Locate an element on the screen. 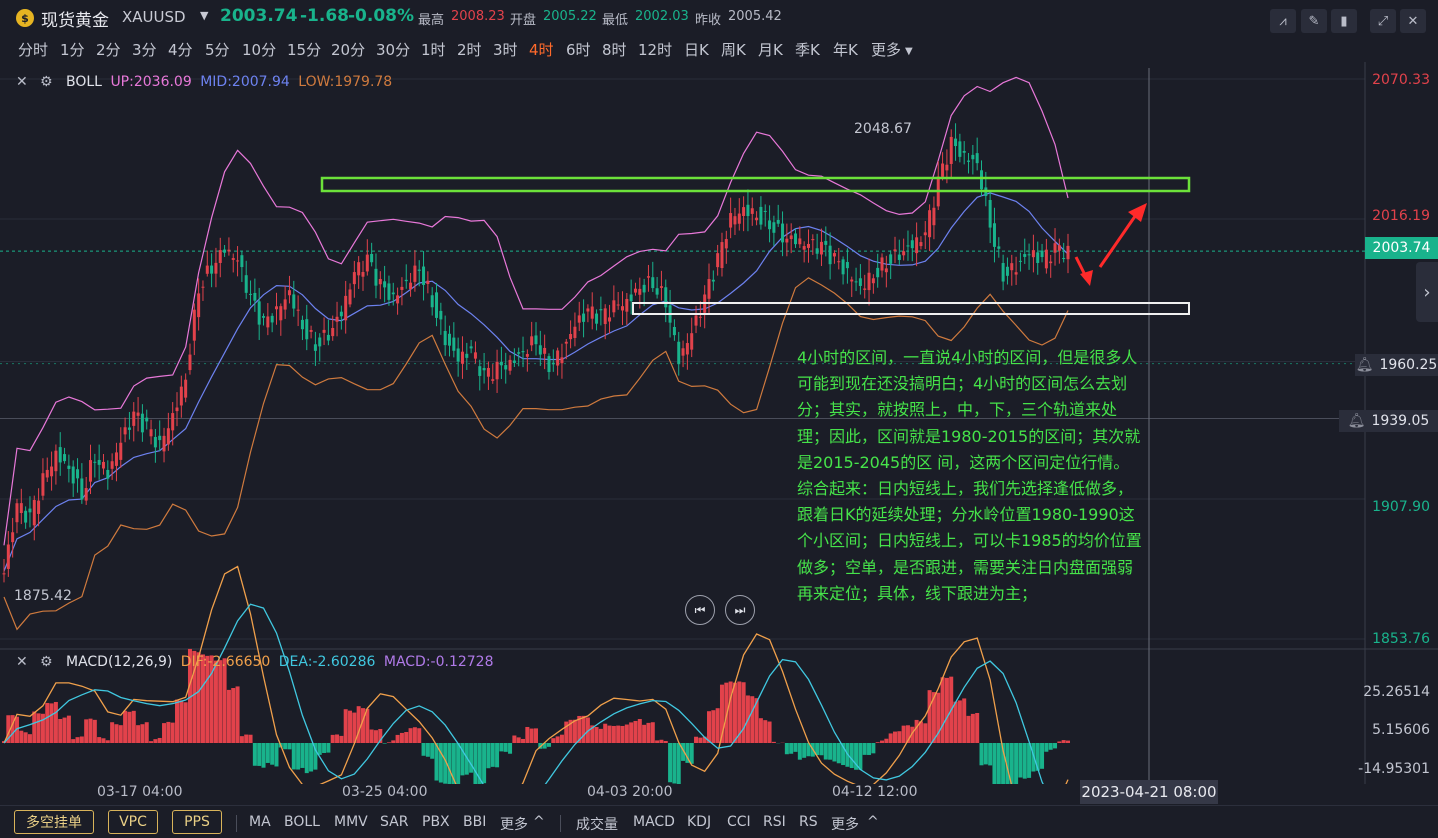 The height and width of the screenshot is (838, 1438). period-19: 月K is located at coordinates (770, 50).